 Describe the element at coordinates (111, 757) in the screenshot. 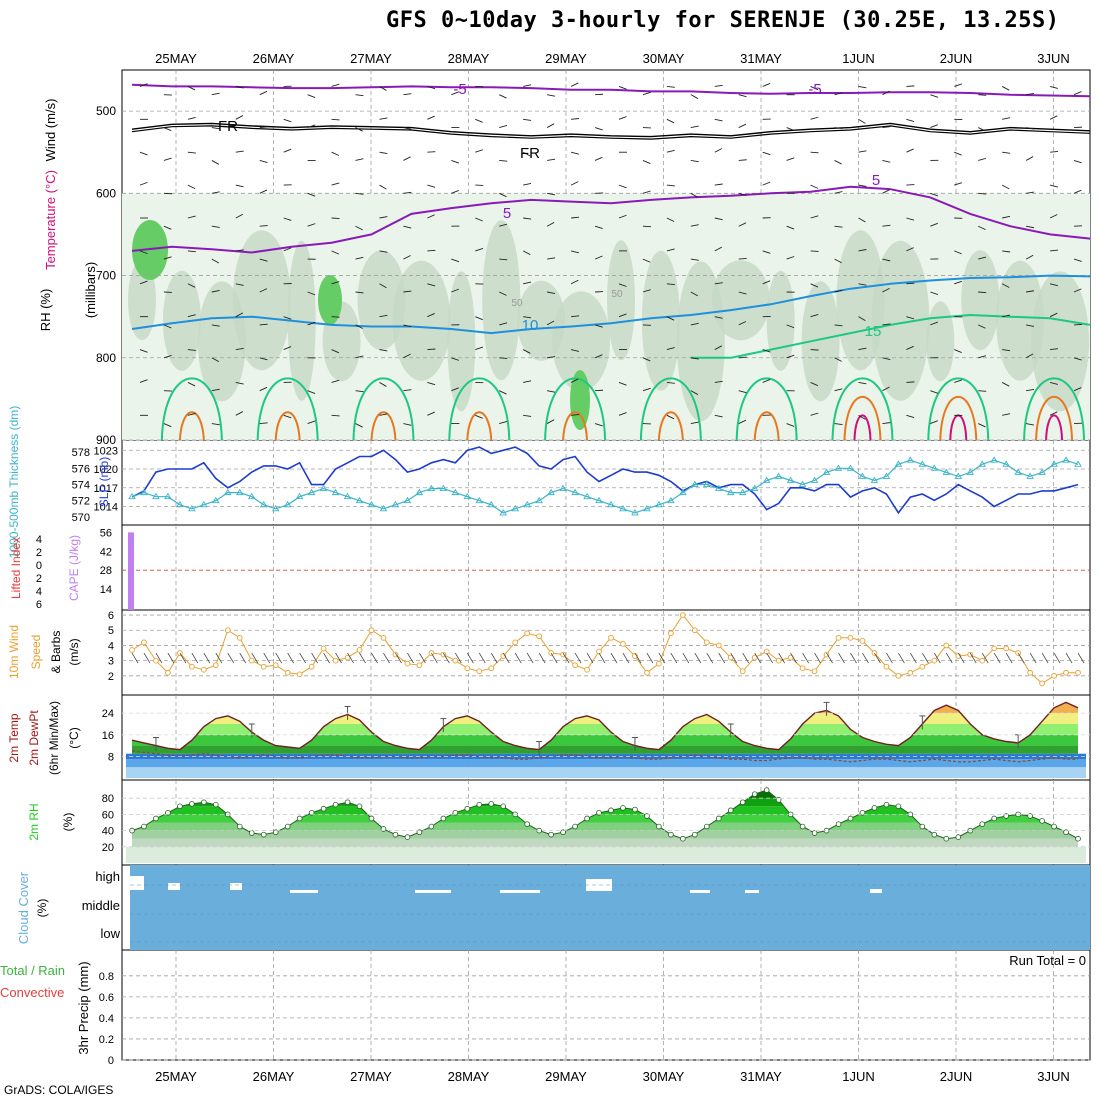

I see `temp-tick: 8` at that location.